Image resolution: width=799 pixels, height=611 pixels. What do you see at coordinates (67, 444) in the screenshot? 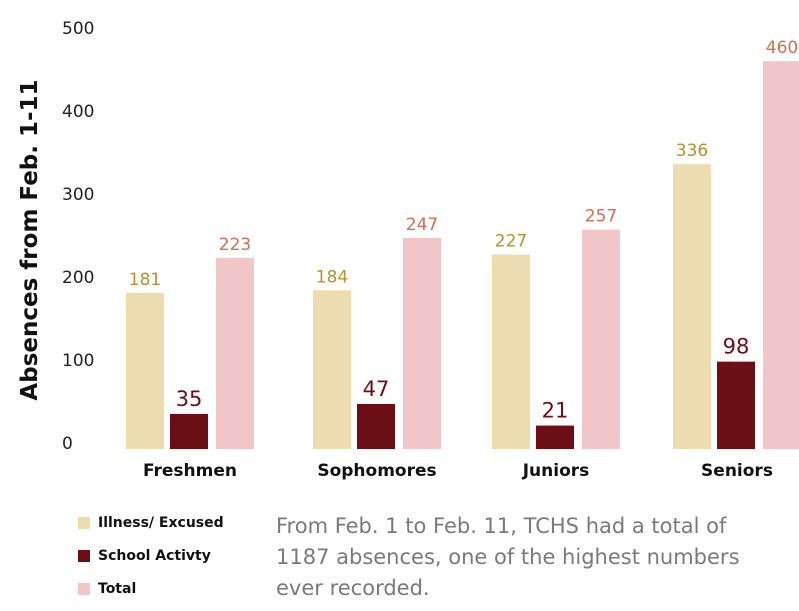
I see `y-tick-label-0: 0` at bounding box center [67, 444].